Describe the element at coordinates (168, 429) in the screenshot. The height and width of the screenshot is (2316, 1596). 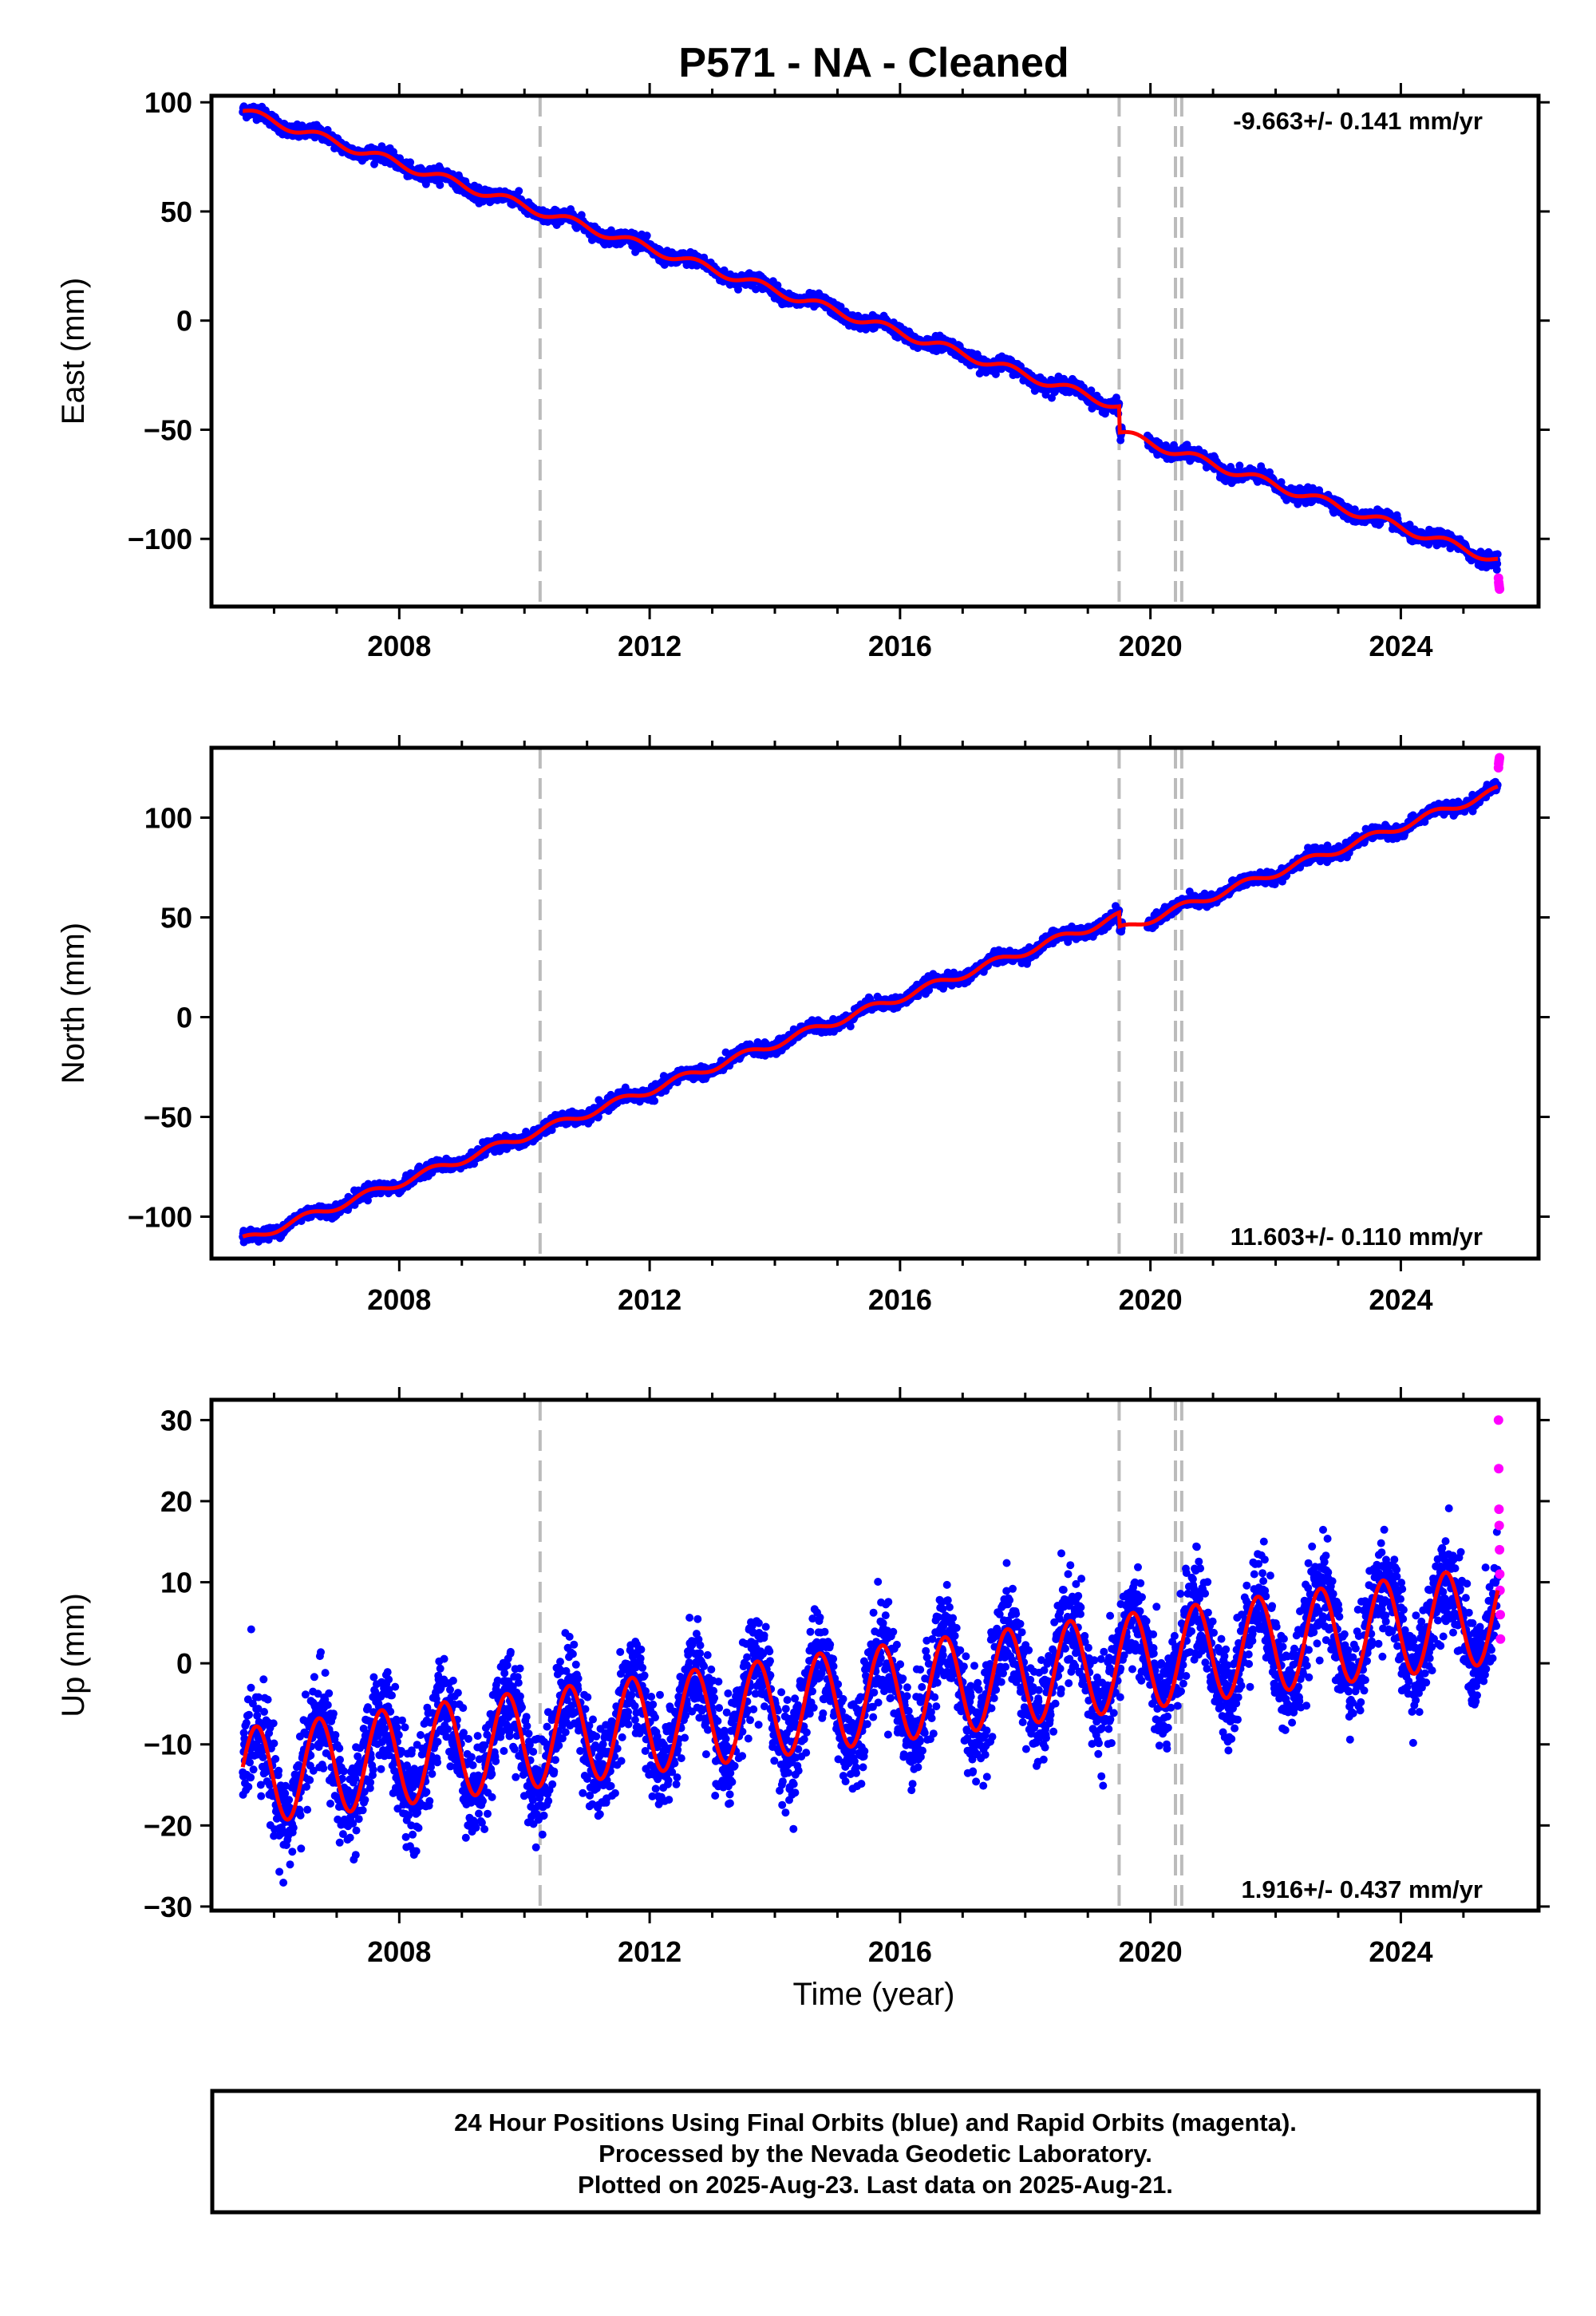
I see `y-tick-label: −50` at that location.